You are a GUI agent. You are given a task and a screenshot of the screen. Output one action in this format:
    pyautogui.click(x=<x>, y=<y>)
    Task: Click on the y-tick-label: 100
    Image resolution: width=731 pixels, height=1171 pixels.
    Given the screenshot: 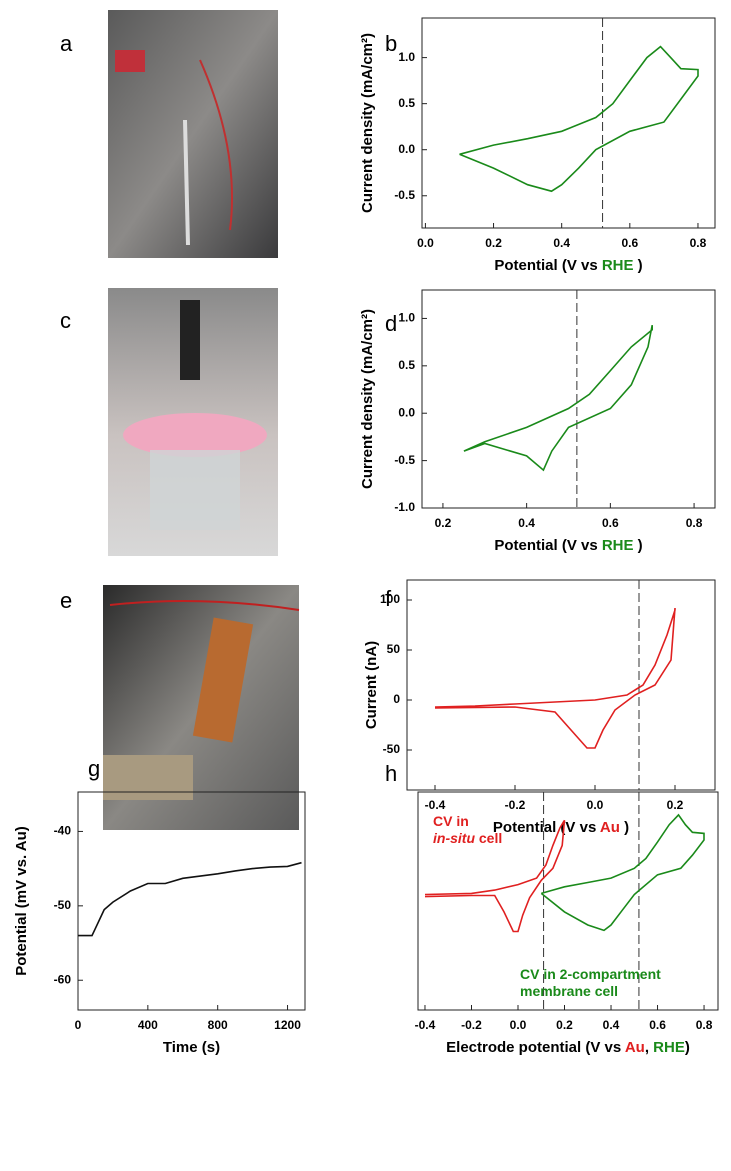 What is the action you would take?
    pyautogui.click(x=390, y=599)
    